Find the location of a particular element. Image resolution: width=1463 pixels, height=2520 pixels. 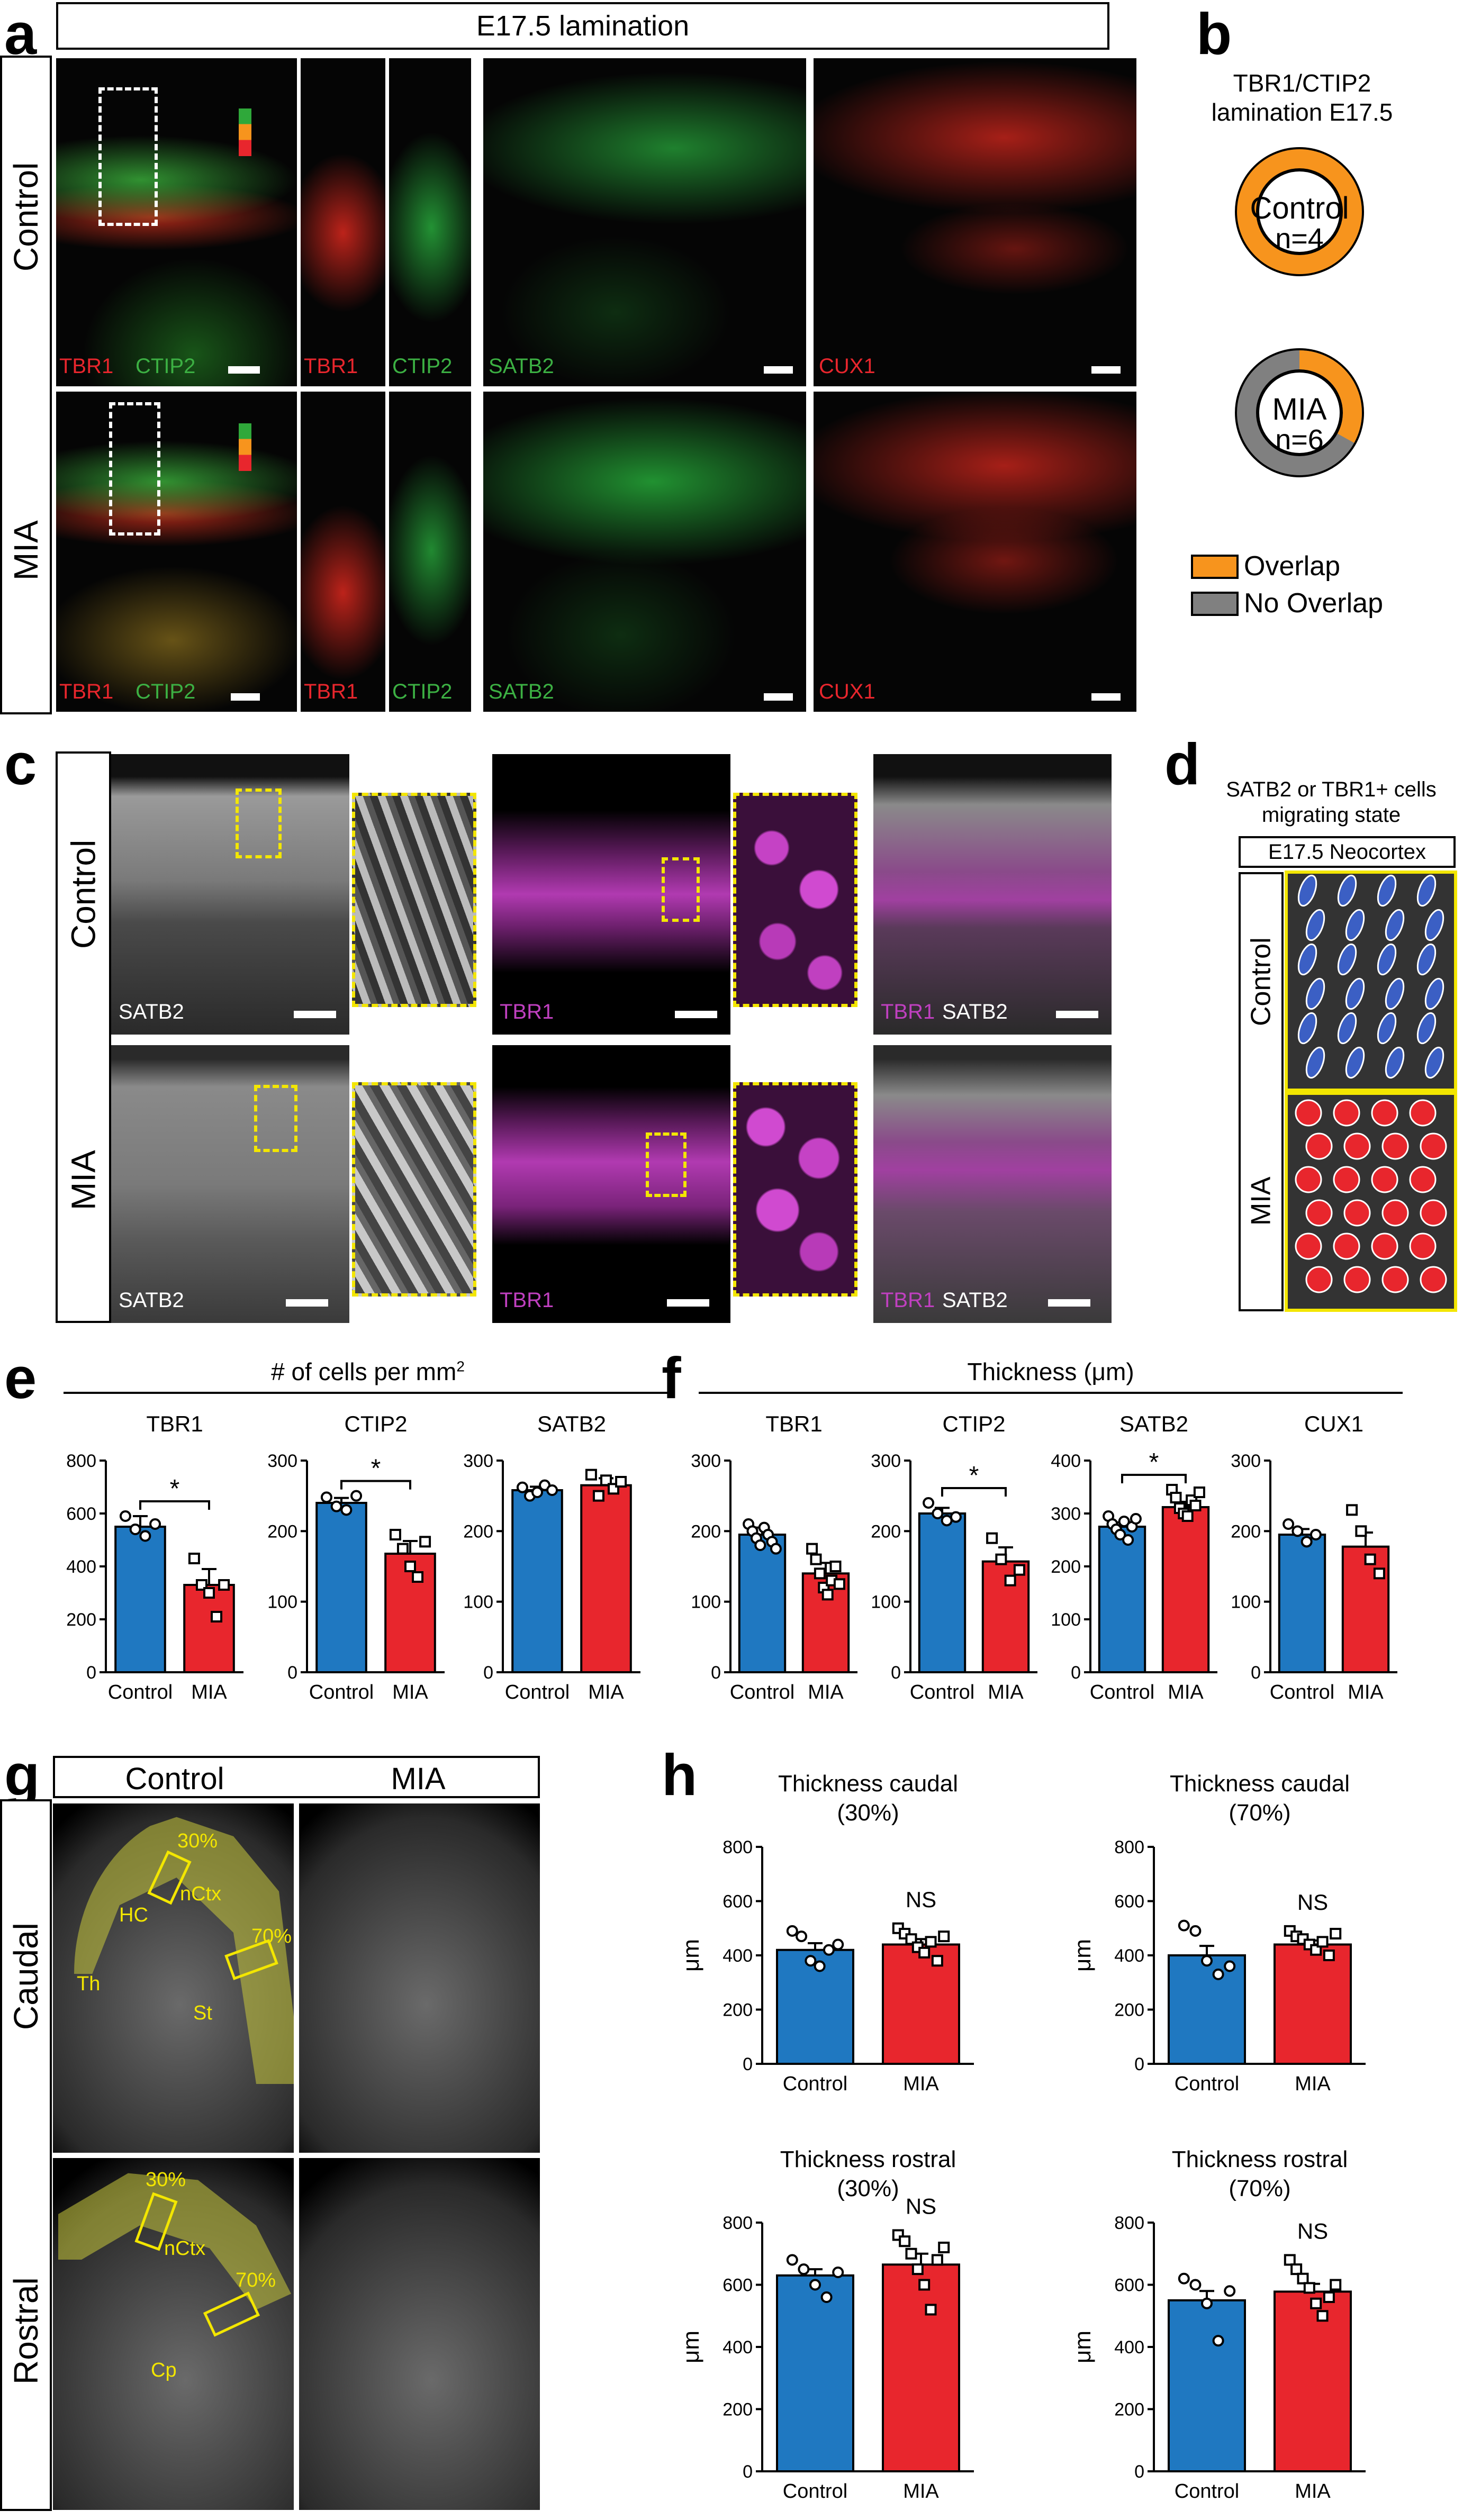

panel-a-mia-zoom-ctip2-image: CTIP2 is located at coordinates (430, 552).